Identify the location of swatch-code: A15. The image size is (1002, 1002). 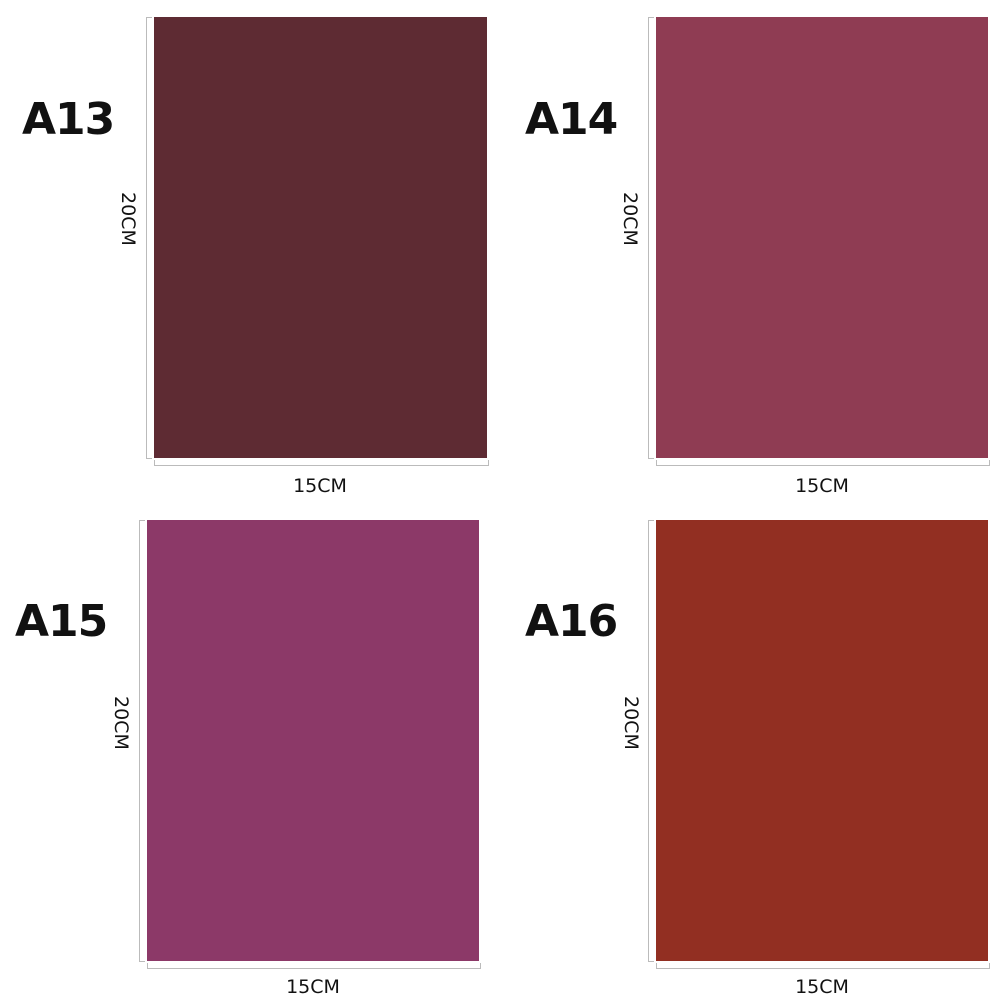
(61, 621).